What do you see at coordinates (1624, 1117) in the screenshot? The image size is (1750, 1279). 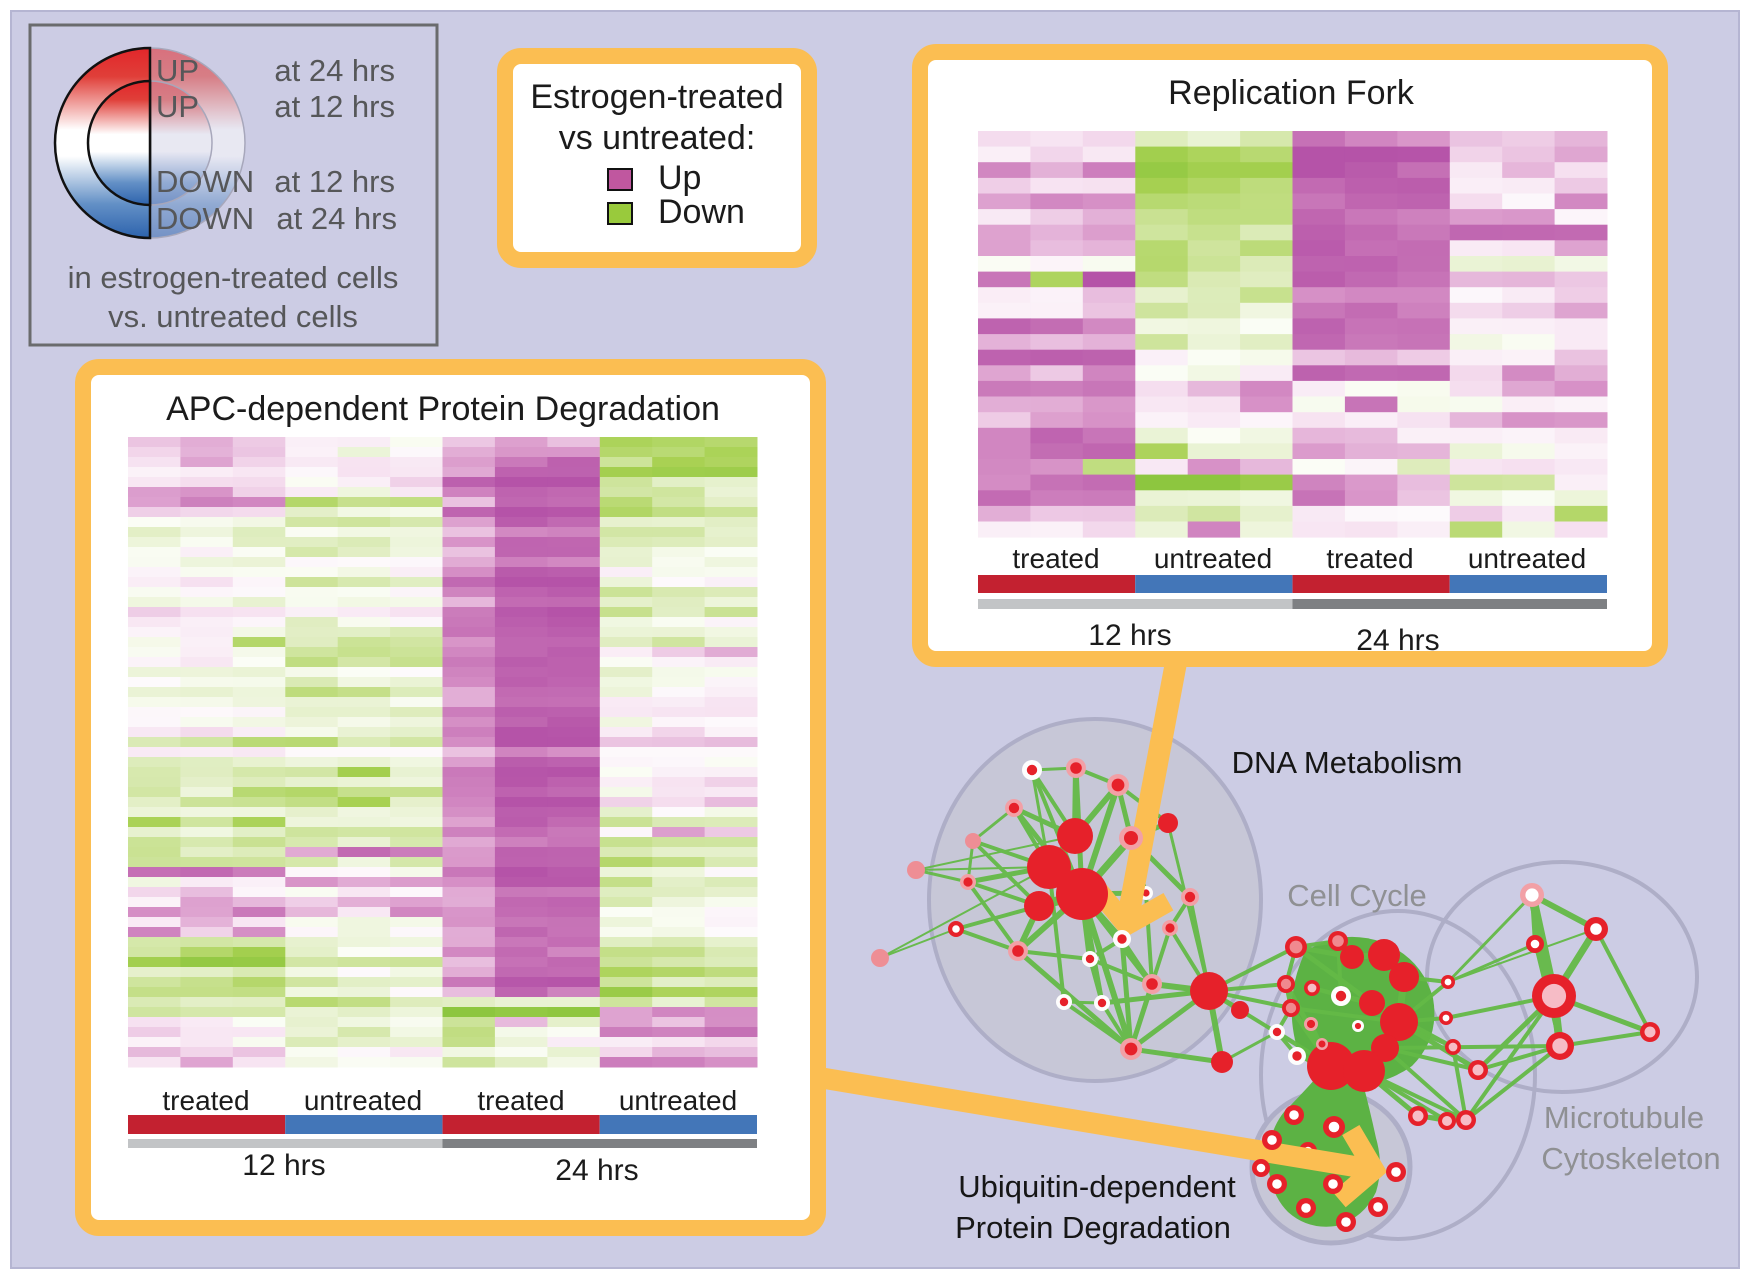 I see `svg-text: Microtubule` at bounding box center [1624, 1117].